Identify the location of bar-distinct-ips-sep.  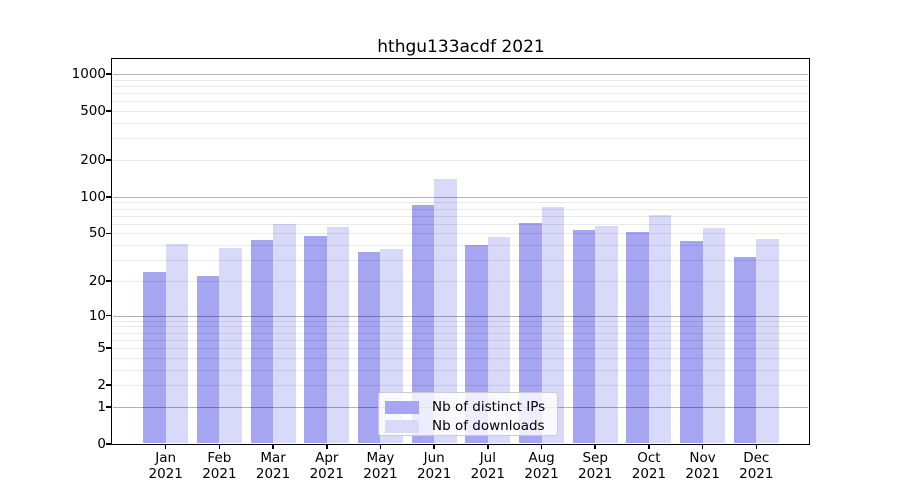
(584, 337).